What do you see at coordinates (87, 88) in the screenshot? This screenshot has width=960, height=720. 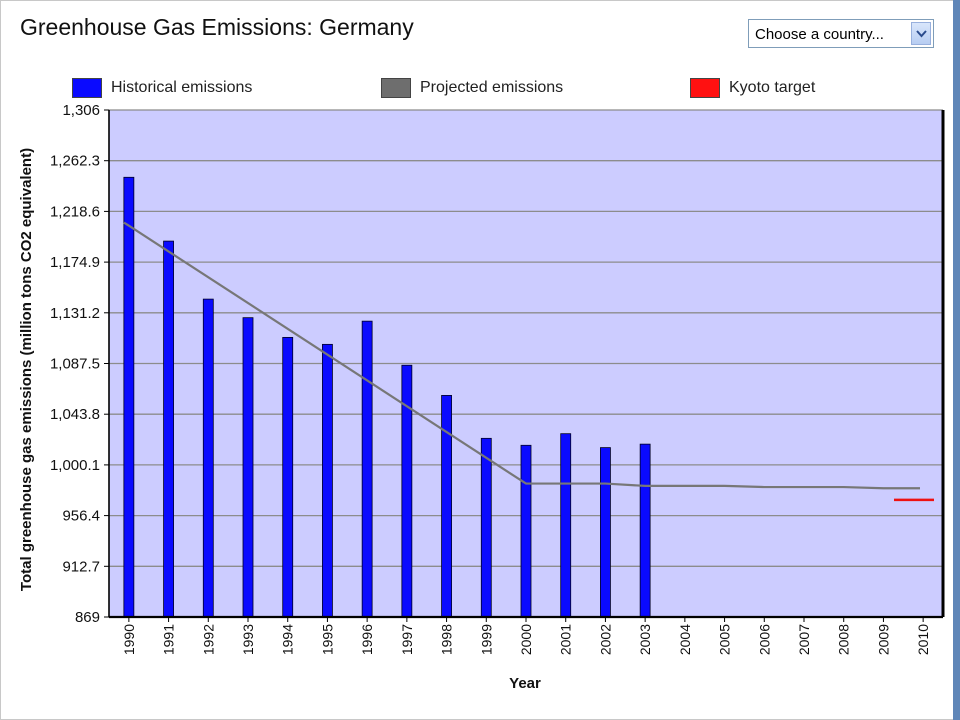 I see `legend-historical-swatch` at bounding box center [87, 88].